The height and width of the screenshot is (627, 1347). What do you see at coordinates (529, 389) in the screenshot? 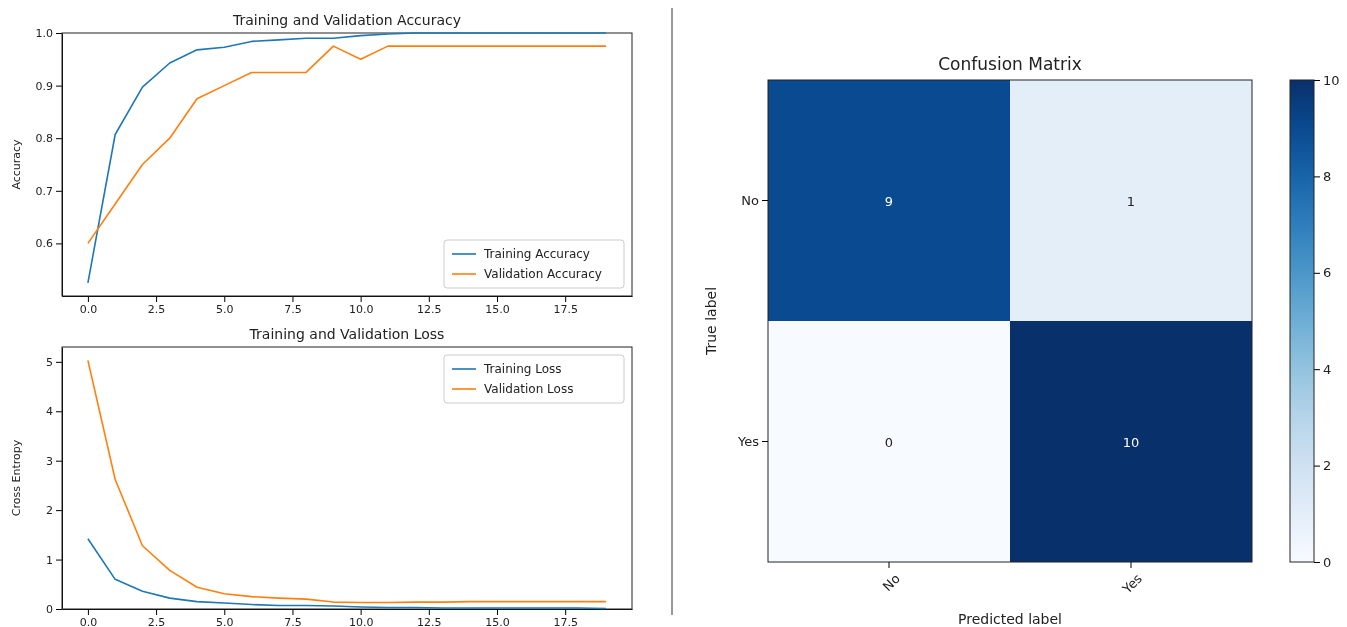
I see `legend-label: Validation Loss` at bounding box center [529, 389].